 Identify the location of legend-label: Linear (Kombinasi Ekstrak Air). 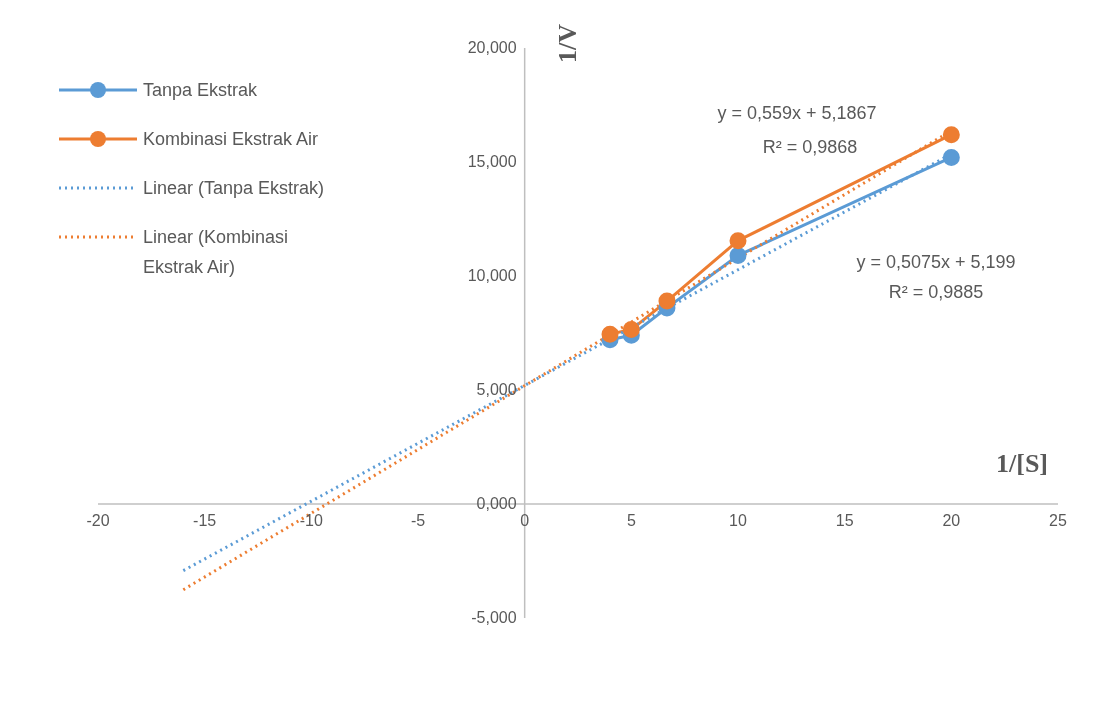
(216, 252).